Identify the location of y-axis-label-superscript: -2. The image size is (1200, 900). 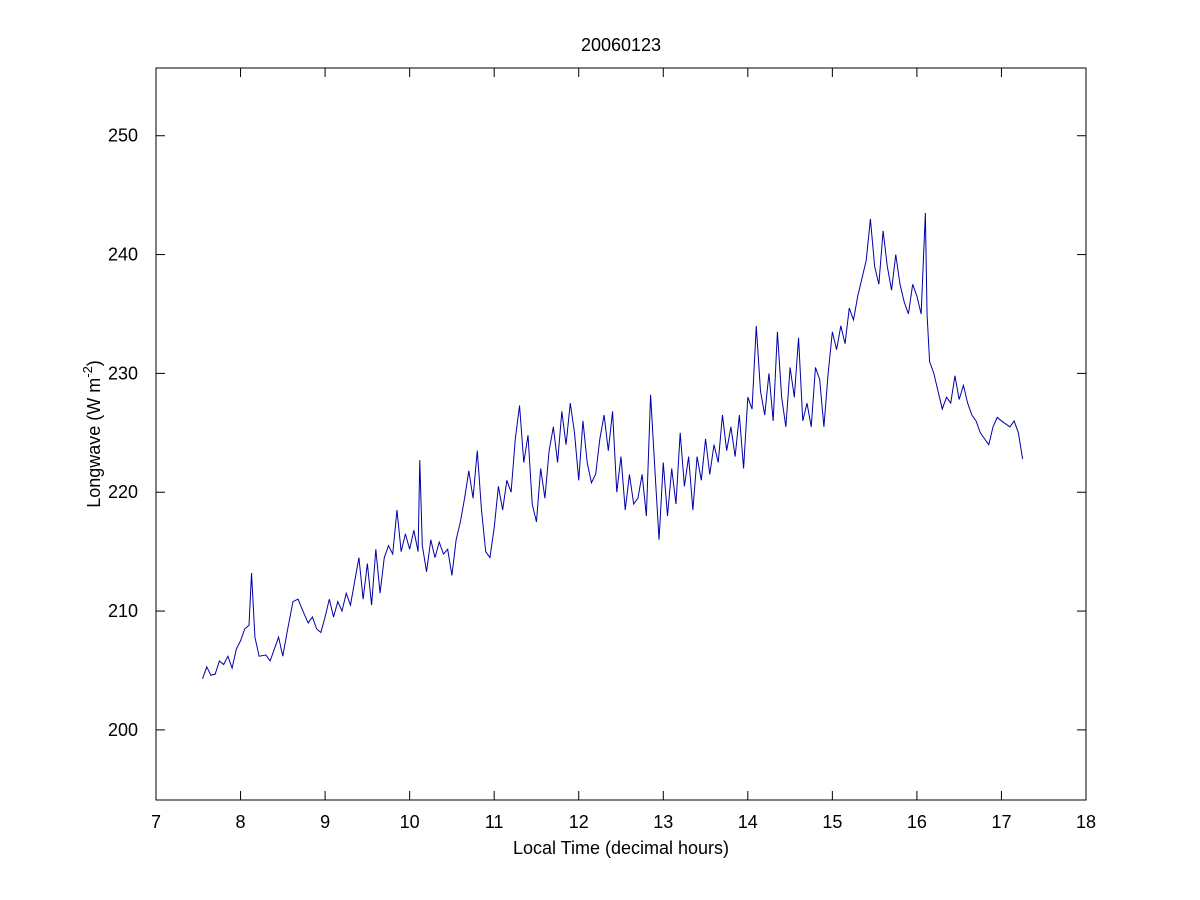
(87, 372).